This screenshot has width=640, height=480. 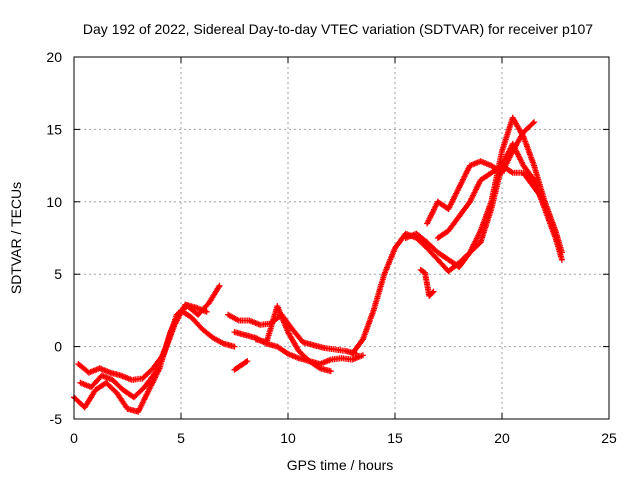 What do you see at coordinates (58, 347) in the screenshot?
I see `y-tick-label: 0` at bounding box center [58, 347].